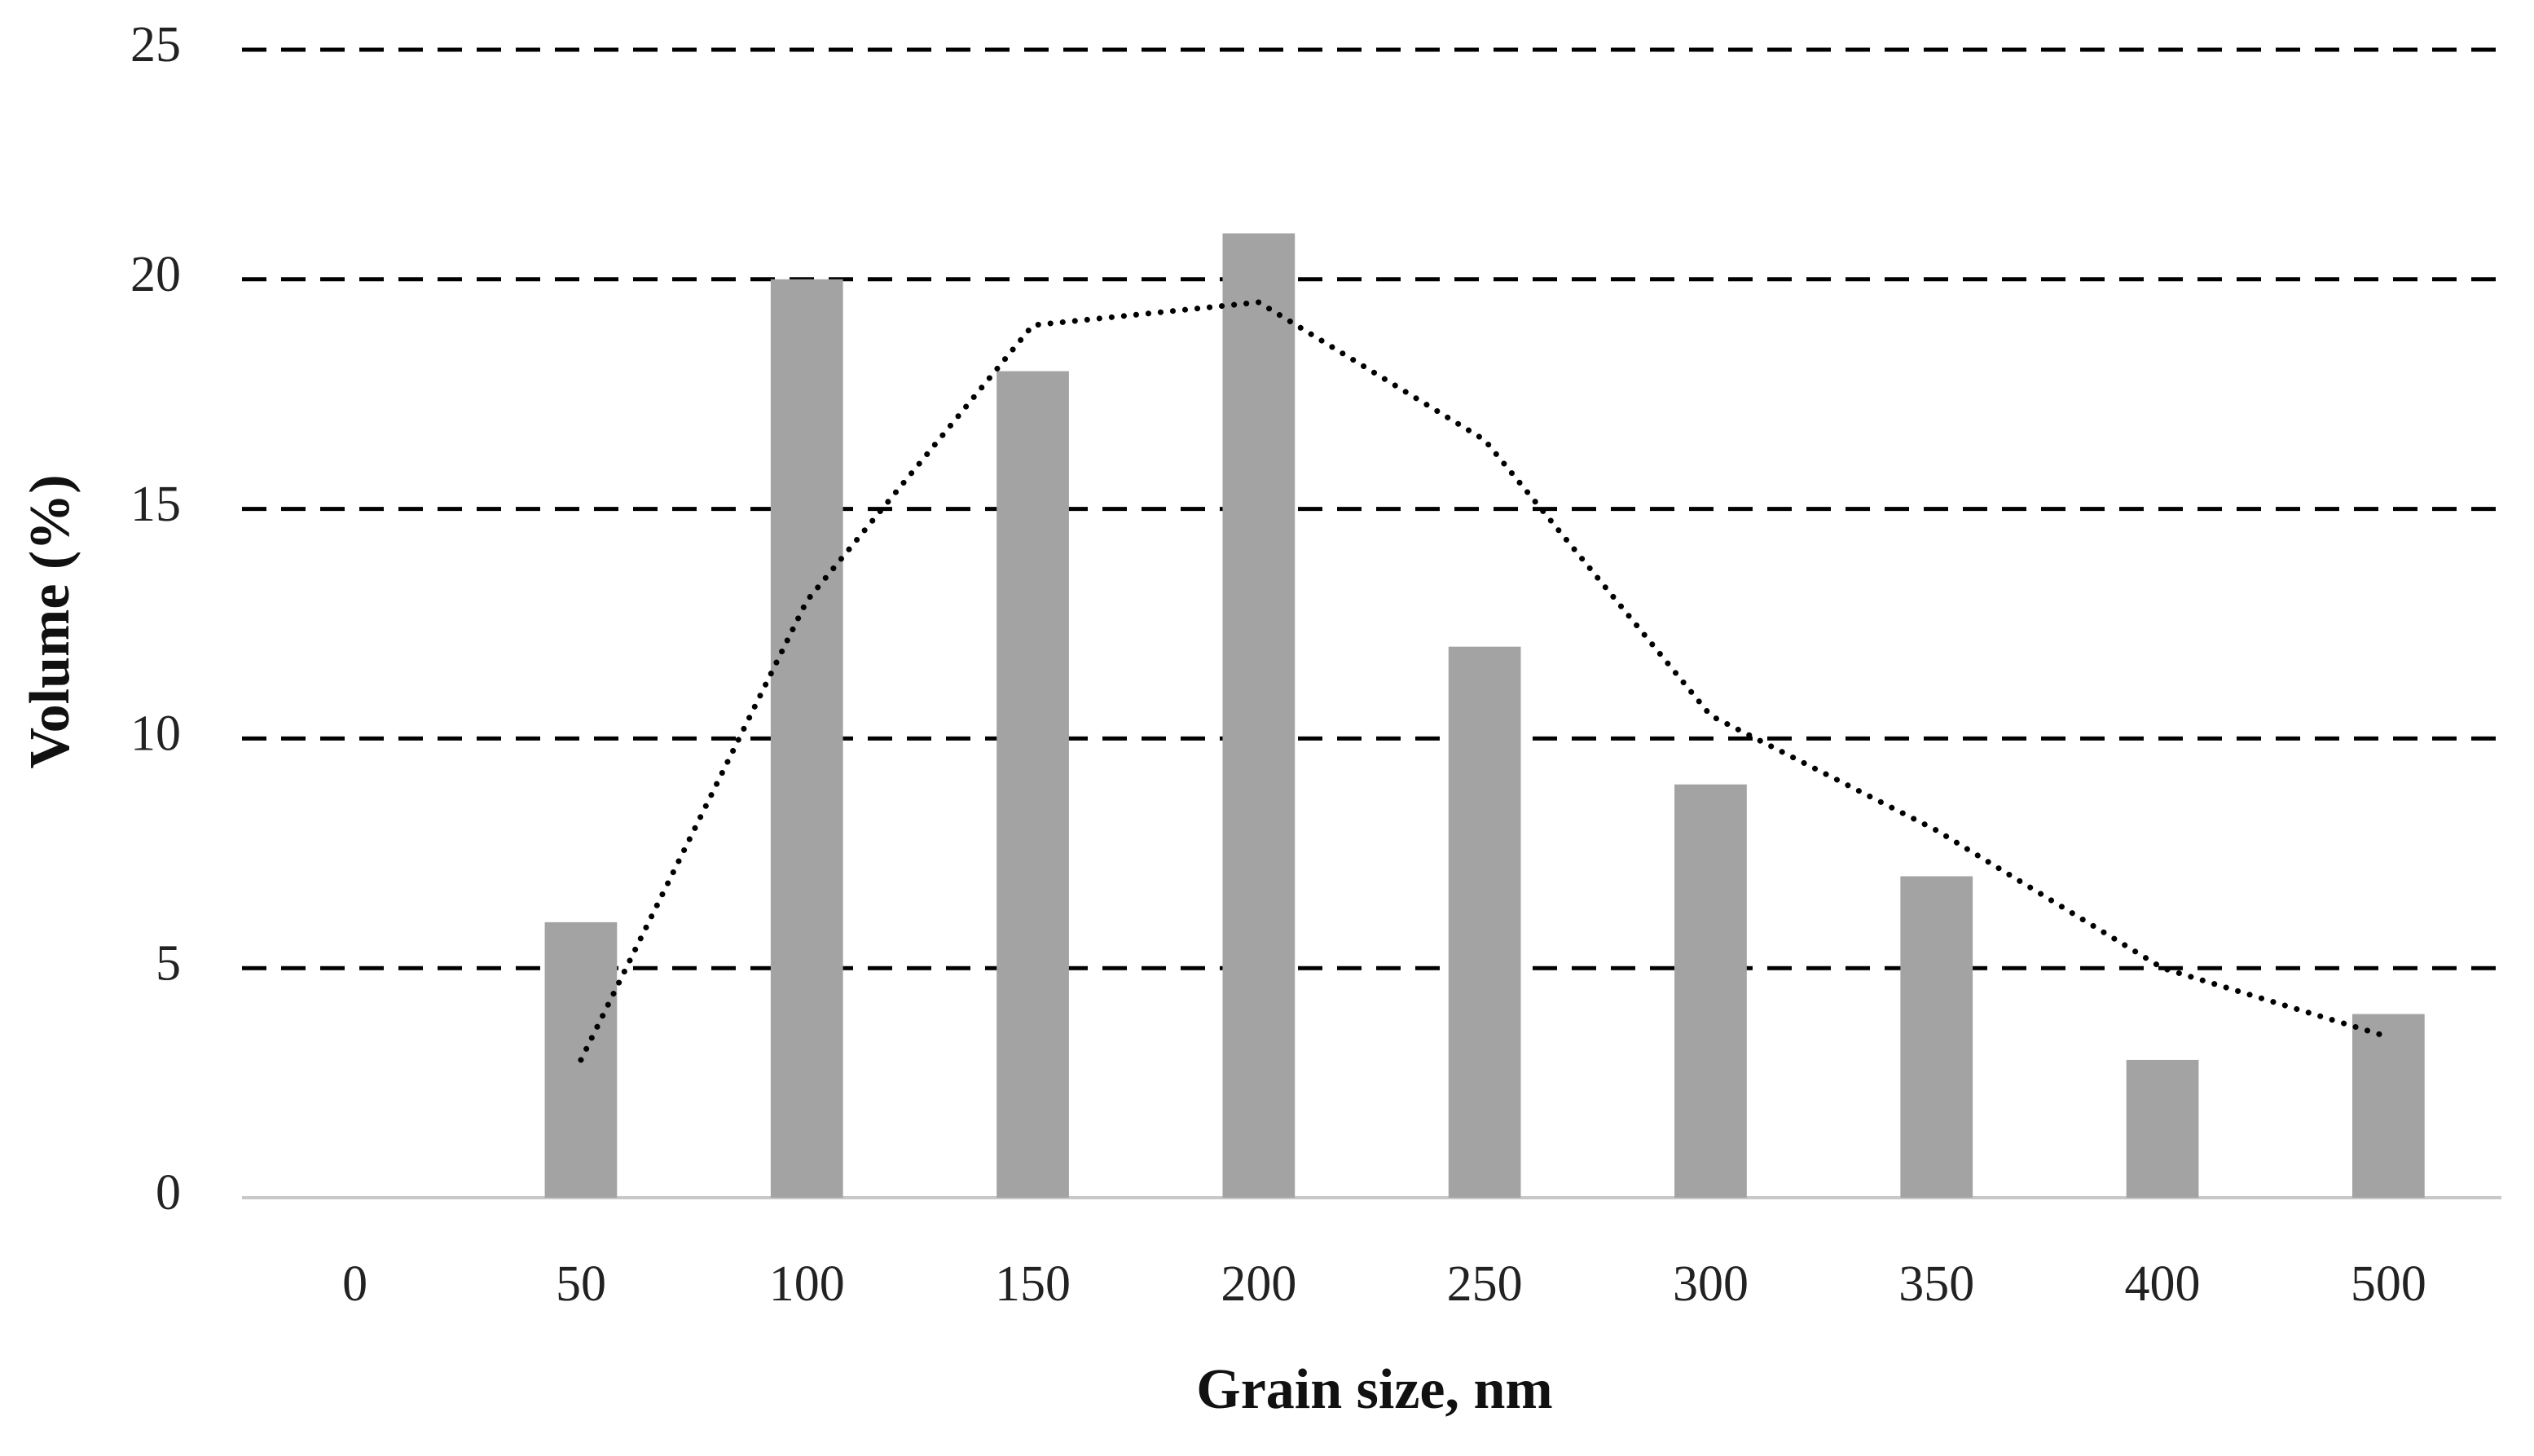  What do you see at coordinates (2388, 1284) in the screenshot?
I see `x-tick-label: 500` at bounding box center [2388, 1284].